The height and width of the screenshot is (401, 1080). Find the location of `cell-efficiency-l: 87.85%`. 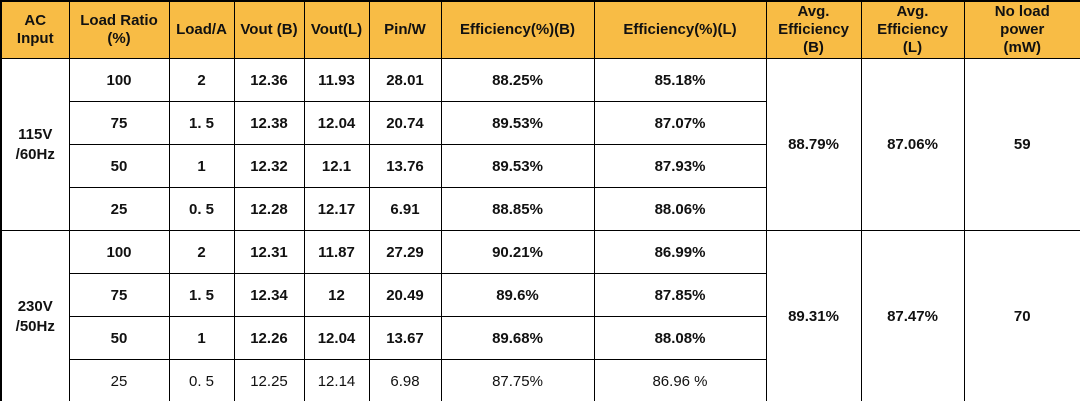

cell-efficiency-l: 87.85% is located at coordinates (680, 295).